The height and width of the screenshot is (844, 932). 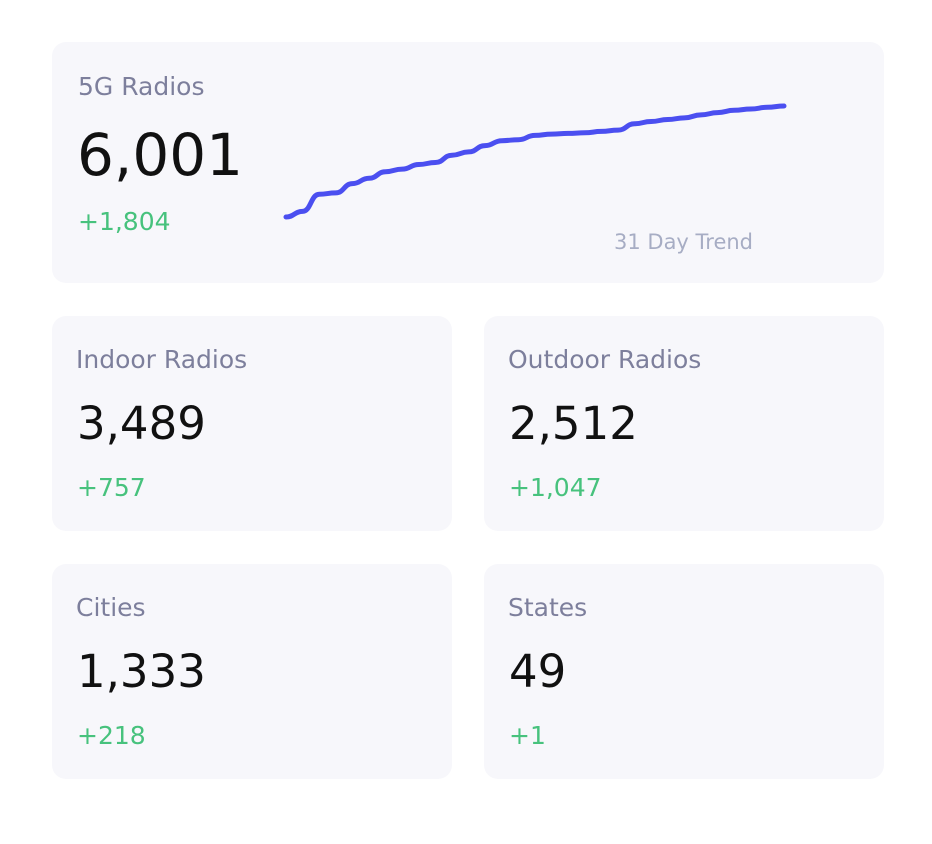 What do you see at coordinates (555, 487) in the screenshot?
I see `card-delta: +1,047` at bounding box center [555, 487].